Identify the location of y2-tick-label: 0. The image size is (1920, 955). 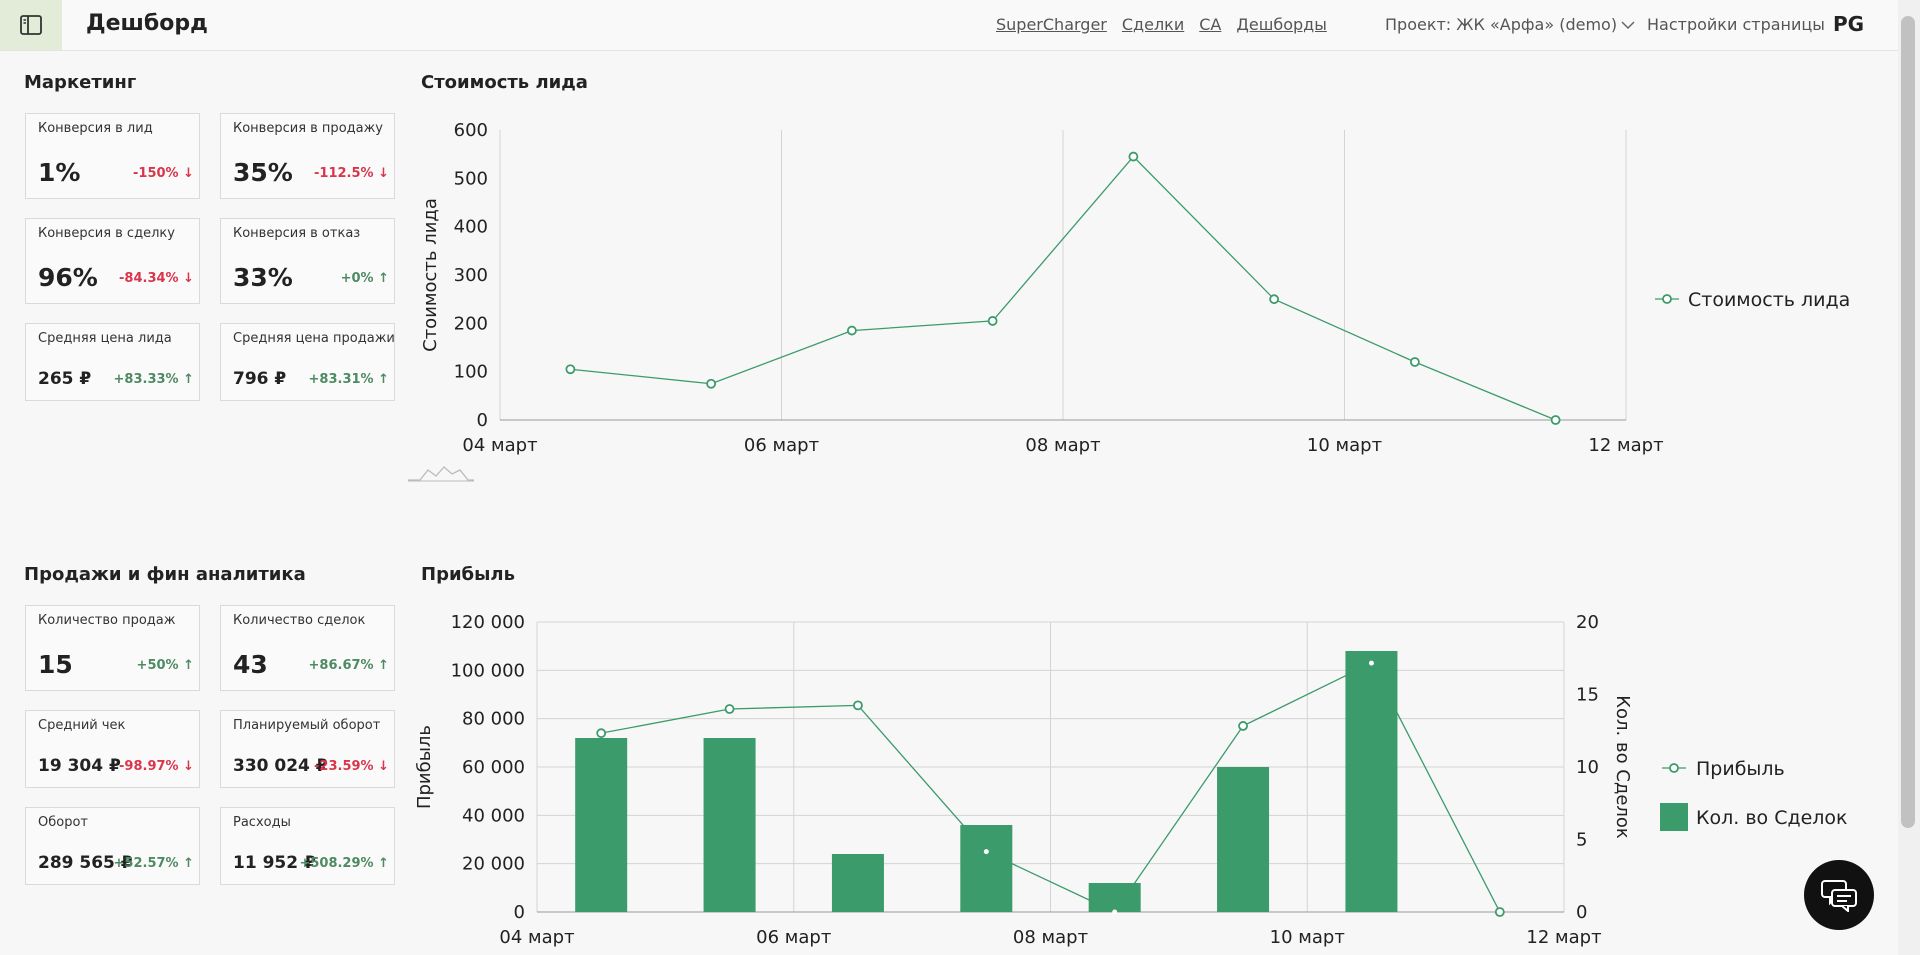
(1581, 912).